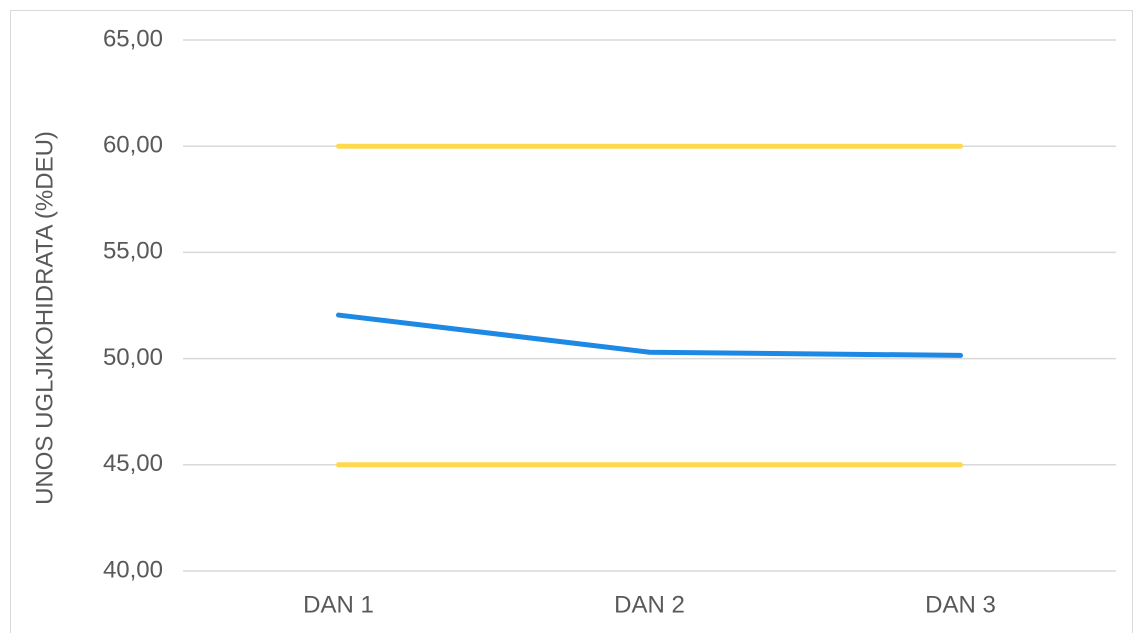  What do you see at coordinates (133, 463) in the screenshot?
I see `y-tick-label: 45,00` at bounding box center [133, 463].